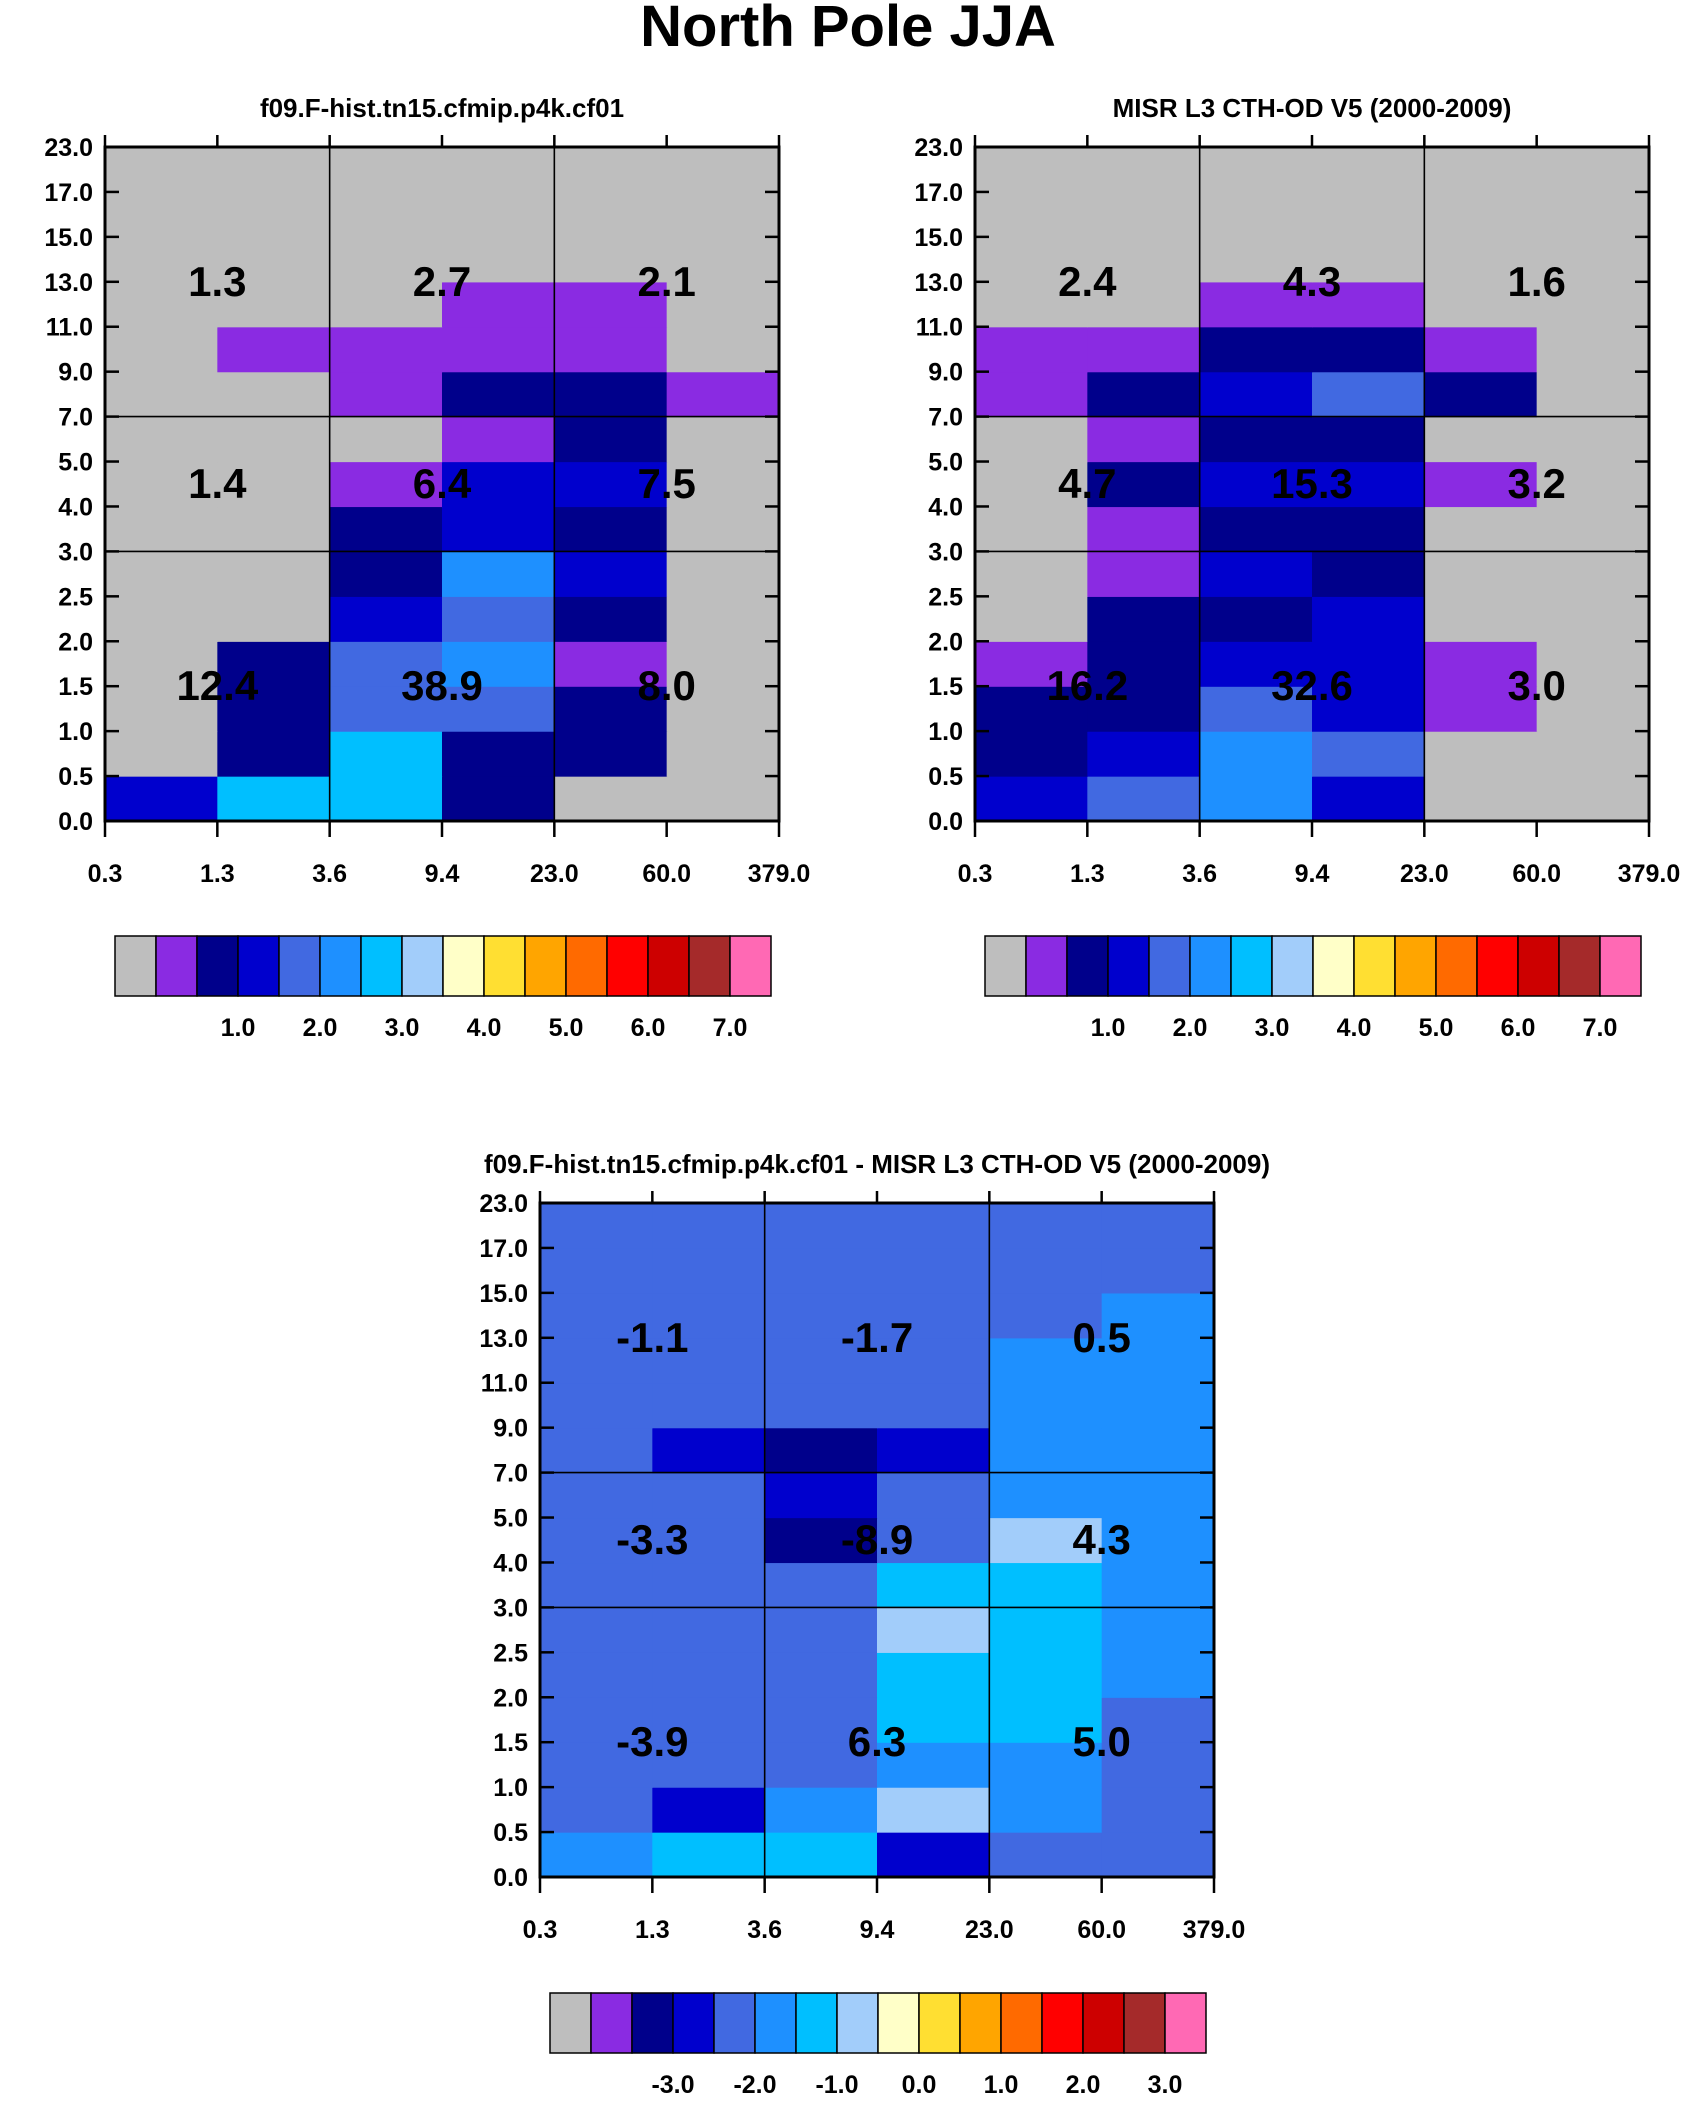 This screenshot has width=1696, height=2103. Describe the element at coordinates (75, 822) in the screenshot. I see `y-tick-label: 0.0` at that location.